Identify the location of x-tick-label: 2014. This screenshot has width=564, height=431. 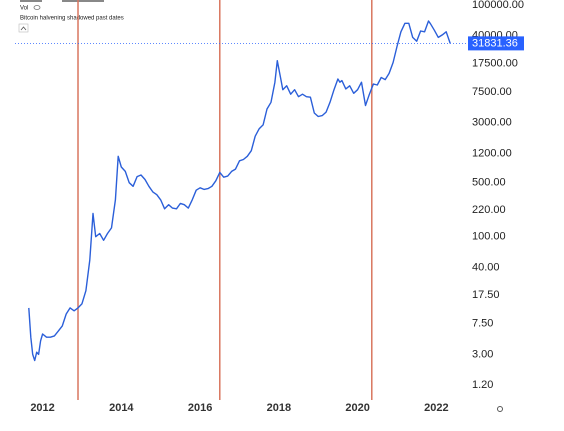
(121, 408).